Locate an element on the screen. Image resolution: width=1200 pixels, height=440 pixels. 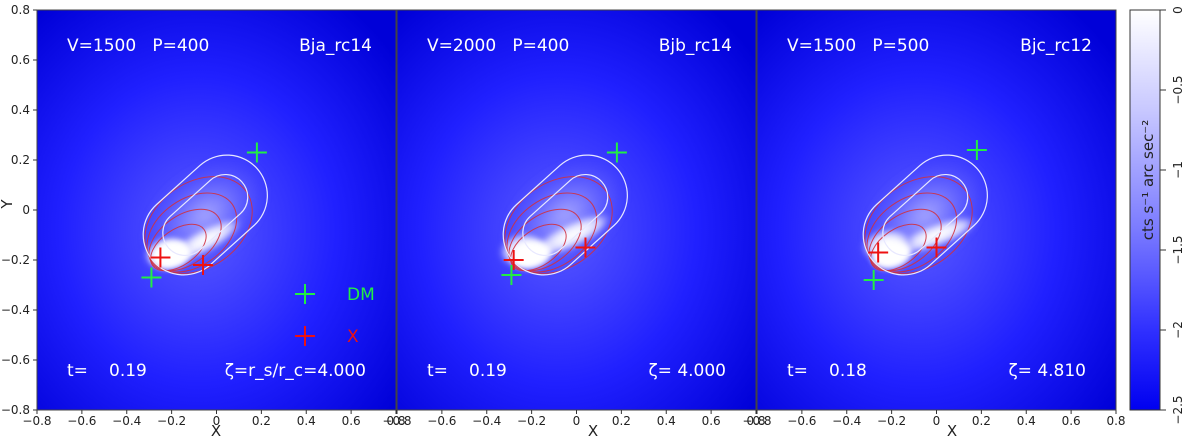
y-tick-label: −0.8 is located at coordinates (15, 410).